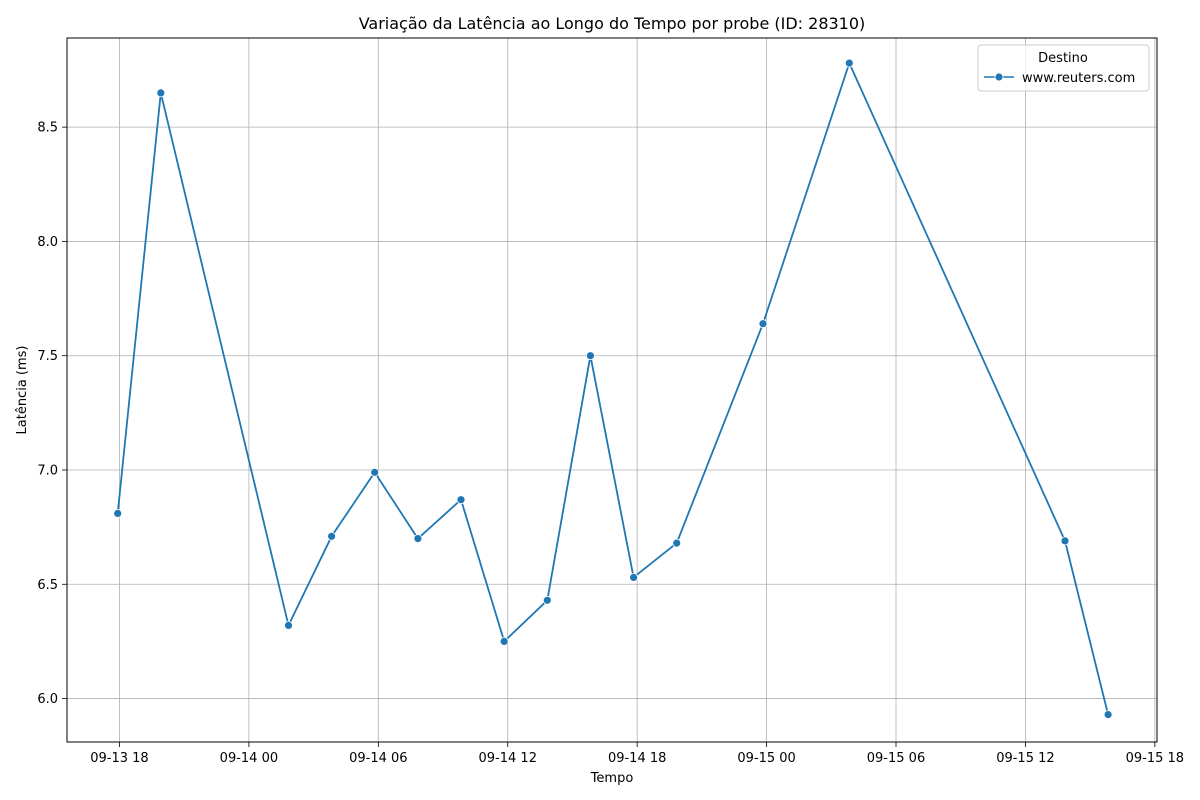 The image size is (1200, 800). What do you see at coordinates (249, 758) in the screenshot?
I see `x-tick-label: 09-14 00` at bounding box center [249, 758].